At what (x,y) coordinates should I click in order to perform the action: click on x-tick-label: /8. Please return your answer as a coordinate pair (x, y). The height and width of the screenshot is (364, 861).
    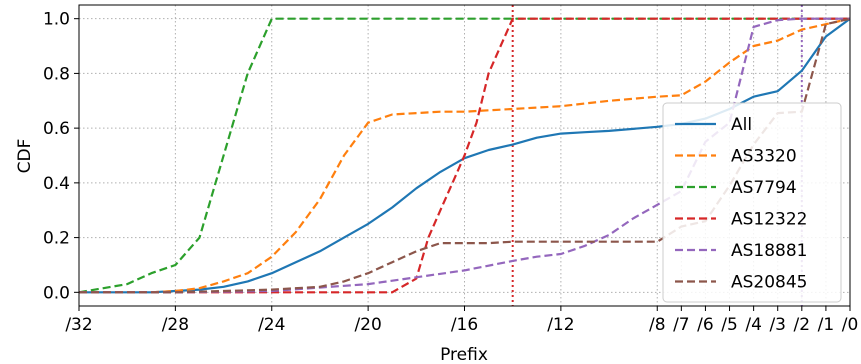
    Looking at the image, I should click on (657, 325).